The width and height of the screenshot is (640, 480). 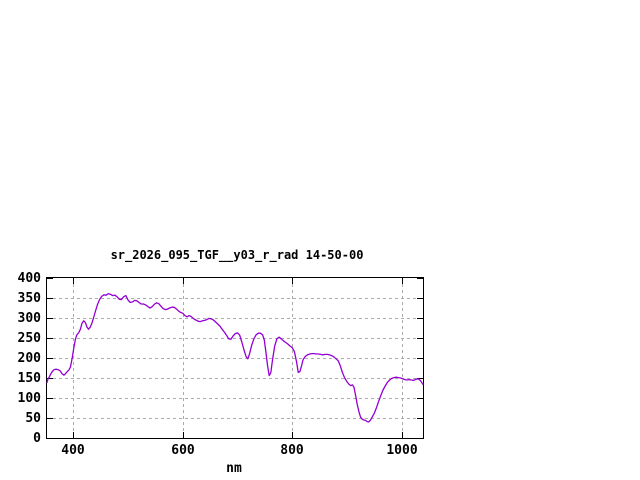 What do you see at coordinates (30, 358) in the screenshot?
I see `y-tick-label: 200` at bounding box center [30, 358].